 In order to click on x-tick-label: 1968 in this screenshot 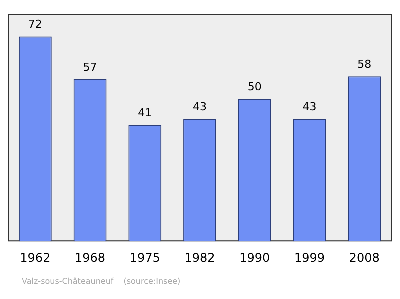, I will do `click(90, 257)`.